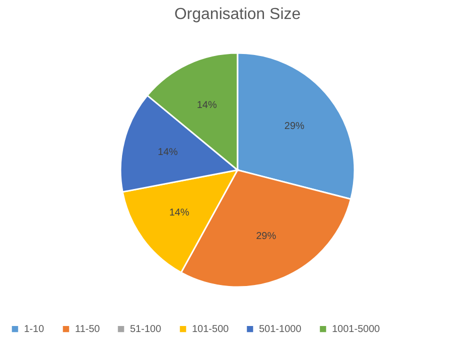  I want to click on legend-label: 51-100, so click(146, 330).